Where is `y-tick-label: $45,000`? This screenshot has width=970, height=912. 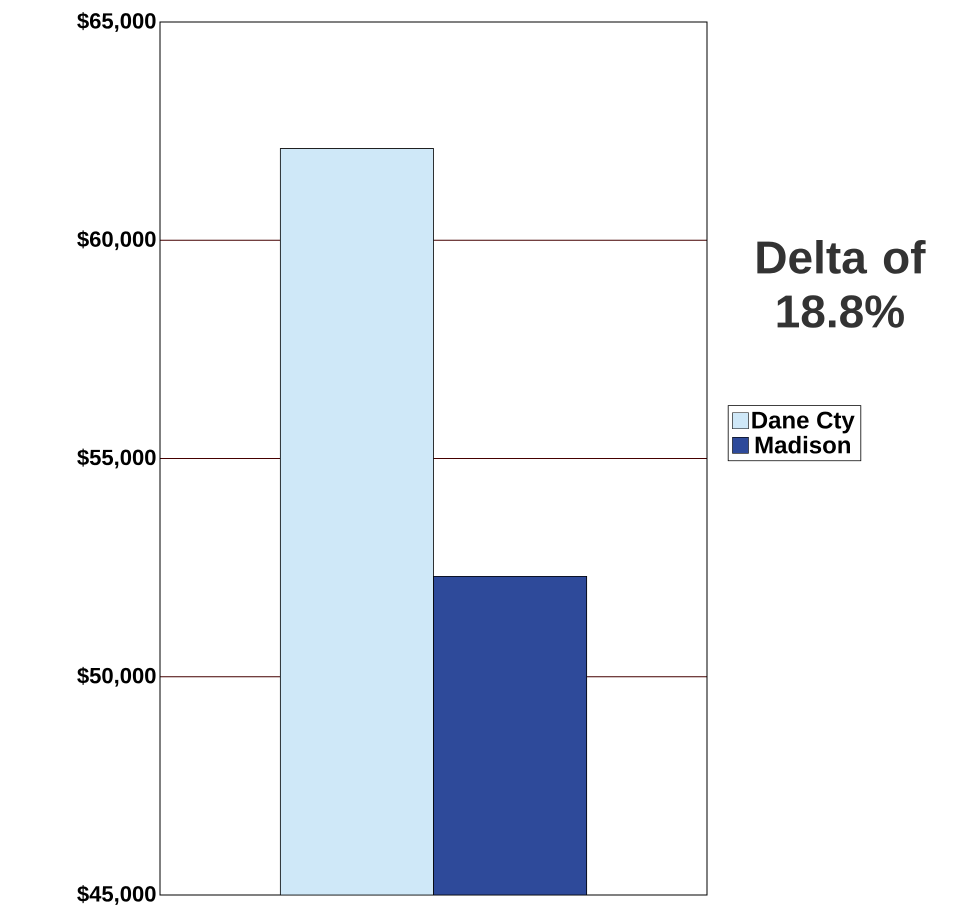 y-tick-label: $45,000 is located at coordinates (116, 895).